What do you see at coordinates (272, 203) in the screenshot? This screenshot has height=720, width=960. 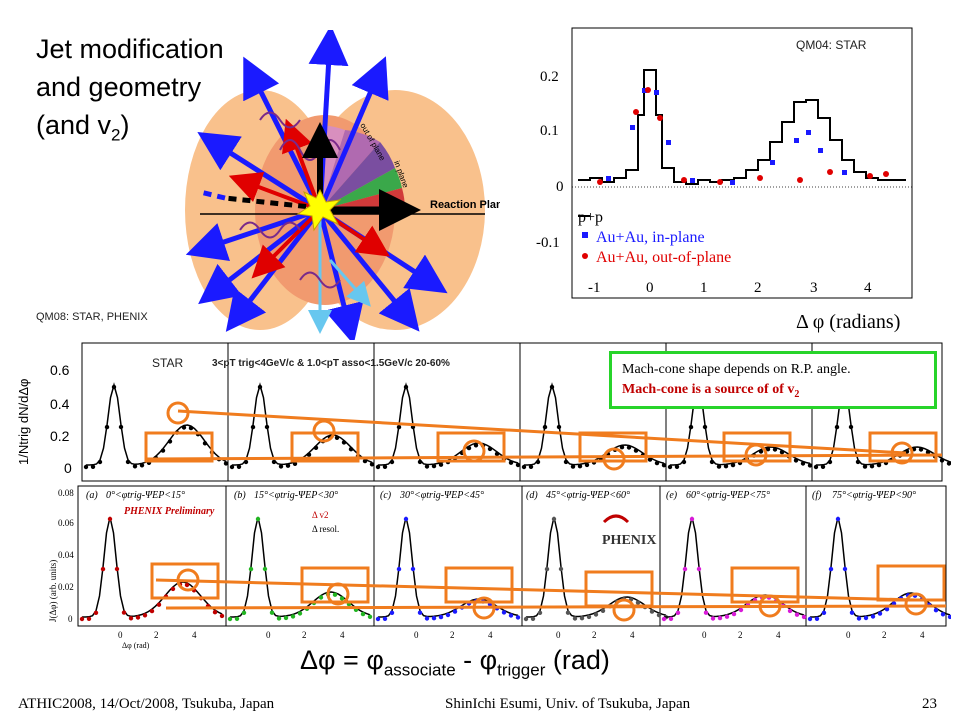 I see `away-side-dashed` at bounding box center [272, 203].